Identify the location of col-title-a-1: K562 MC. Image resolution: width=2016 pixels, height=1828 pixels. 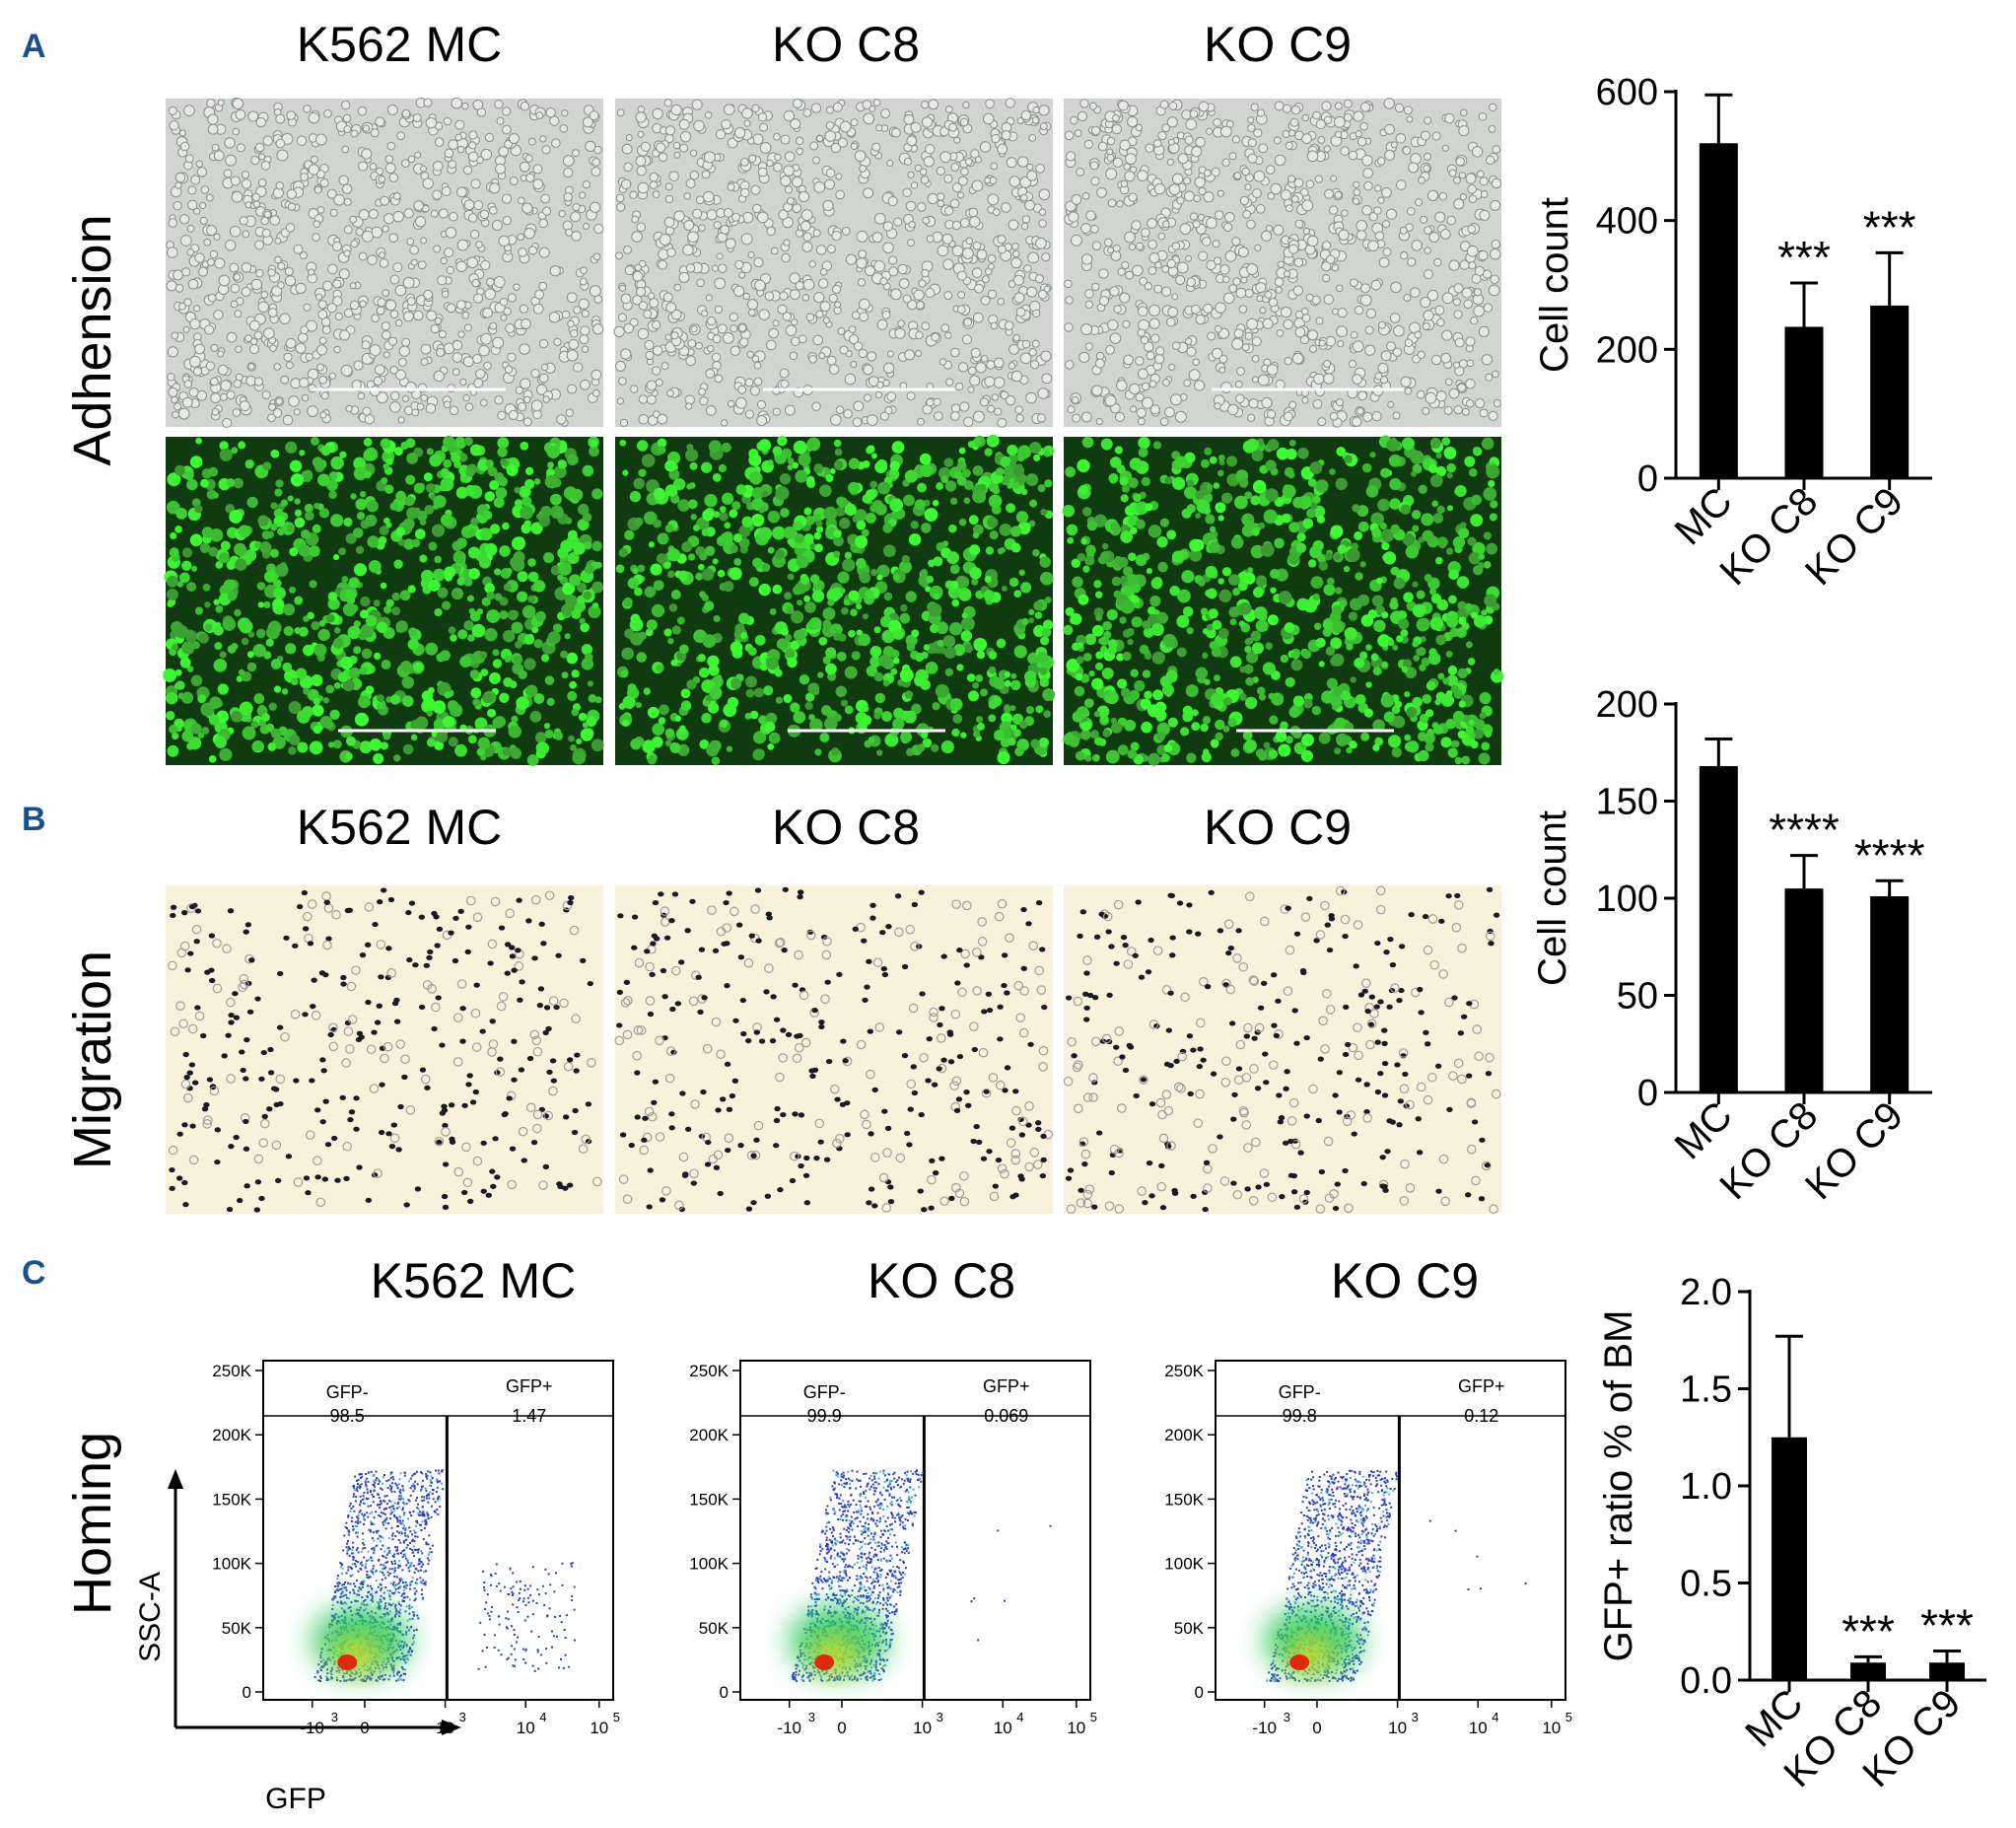
(400, 44).